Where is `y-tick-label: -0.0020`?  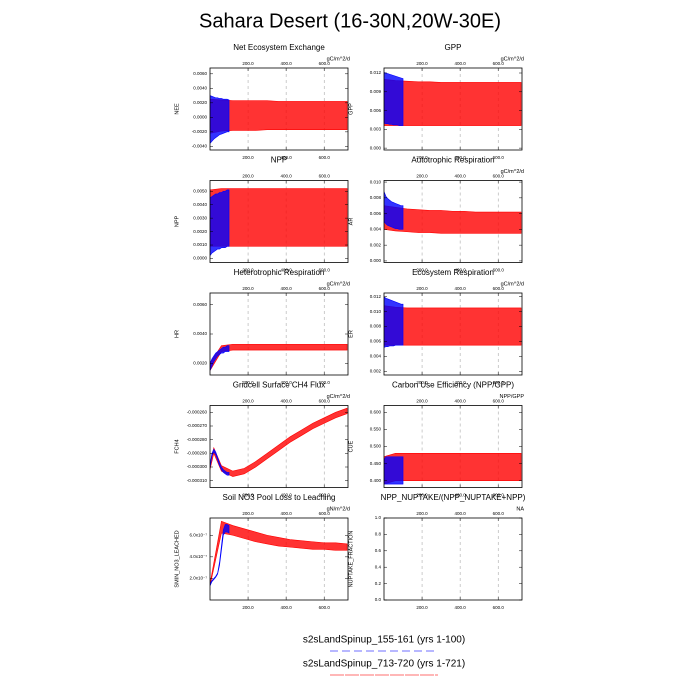
y-tick-label: -0.0020 is located at coordinates (200, 131).